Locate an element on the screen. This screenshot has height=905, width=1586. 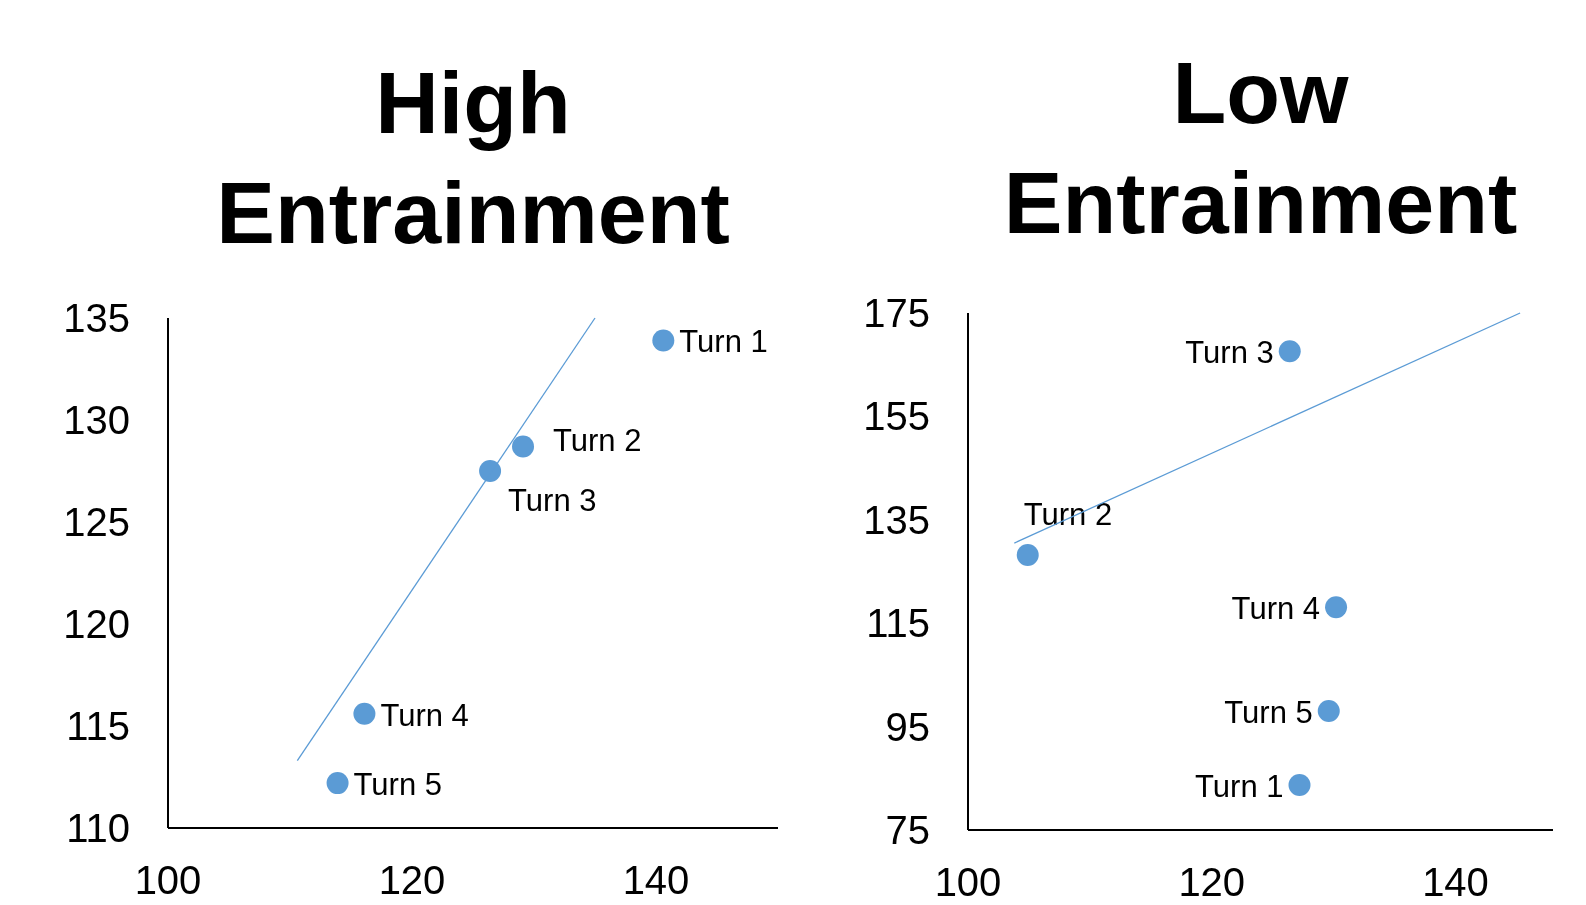
chart-title: High Entrainment is located at coordinates (473, 157).